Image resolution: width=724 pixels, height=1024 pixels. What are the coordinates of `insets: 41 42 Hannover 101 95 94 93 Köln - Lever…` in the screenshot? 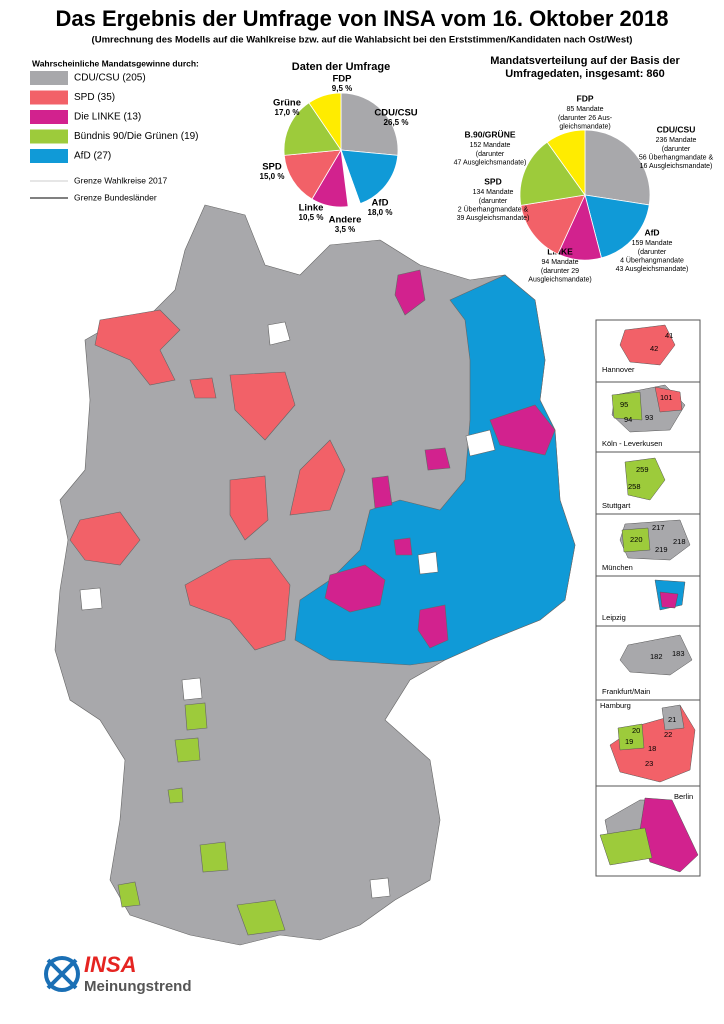 It's located at (648, 598).